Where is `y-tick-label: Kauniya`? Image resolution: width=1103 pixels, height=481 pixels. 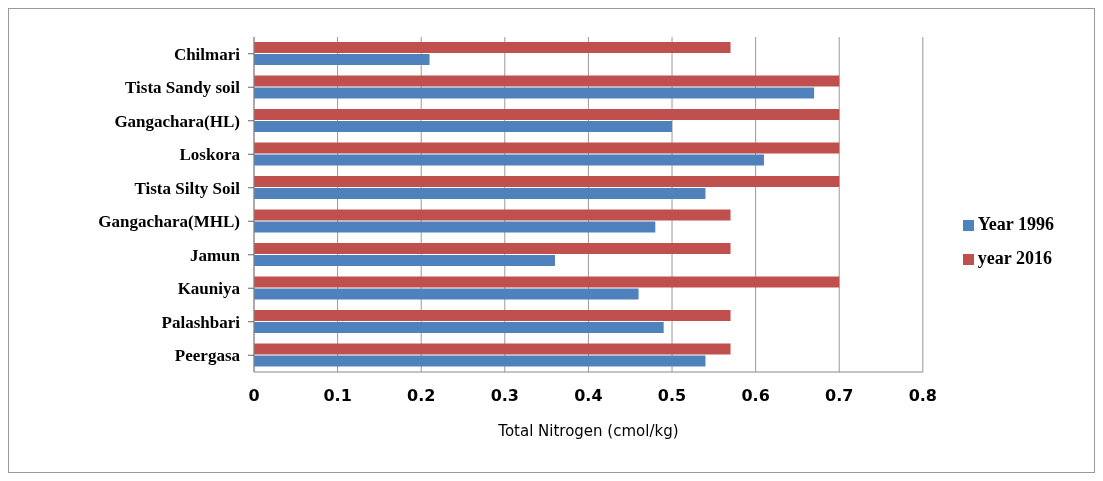 y-tick-label: Kauniya is located at coordinates (209, 289).